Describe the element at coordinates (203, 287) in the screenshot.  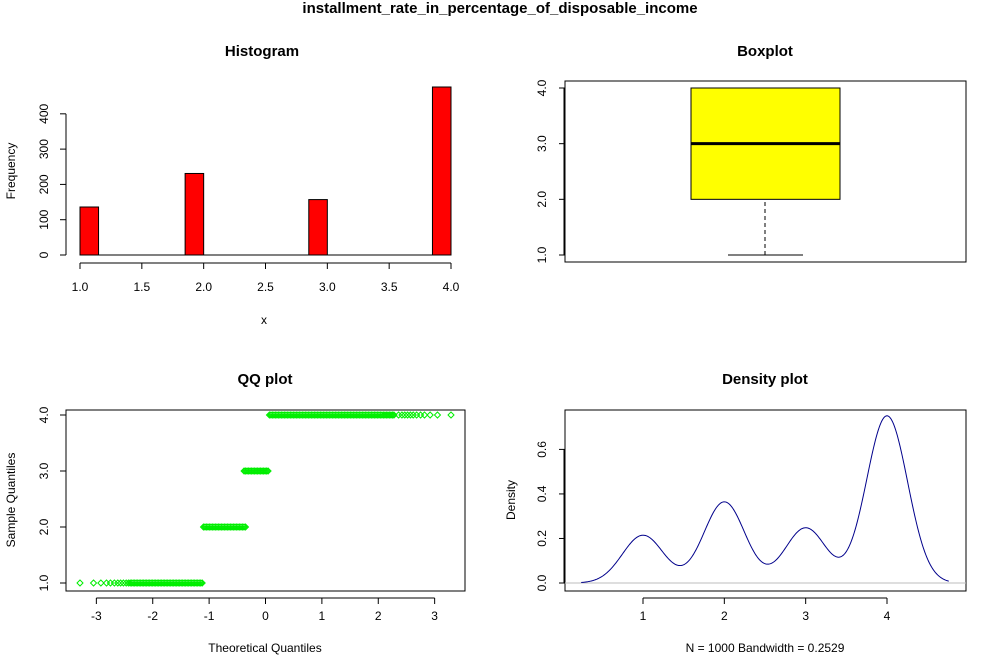
I see `histogram-x-tick-label: 2.0` at that location.